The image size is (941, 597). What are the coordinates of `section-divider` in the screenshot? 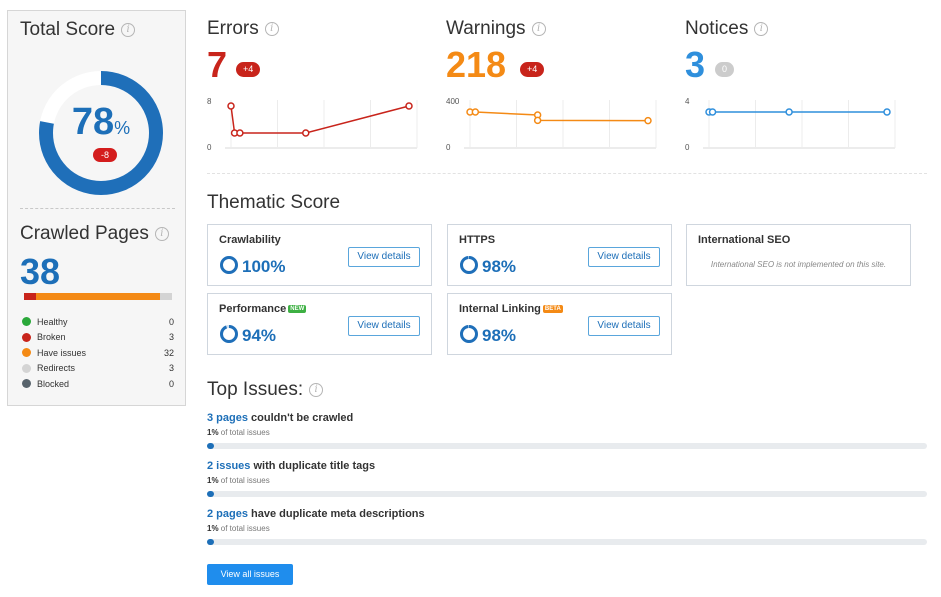 It's located at (567, 173).